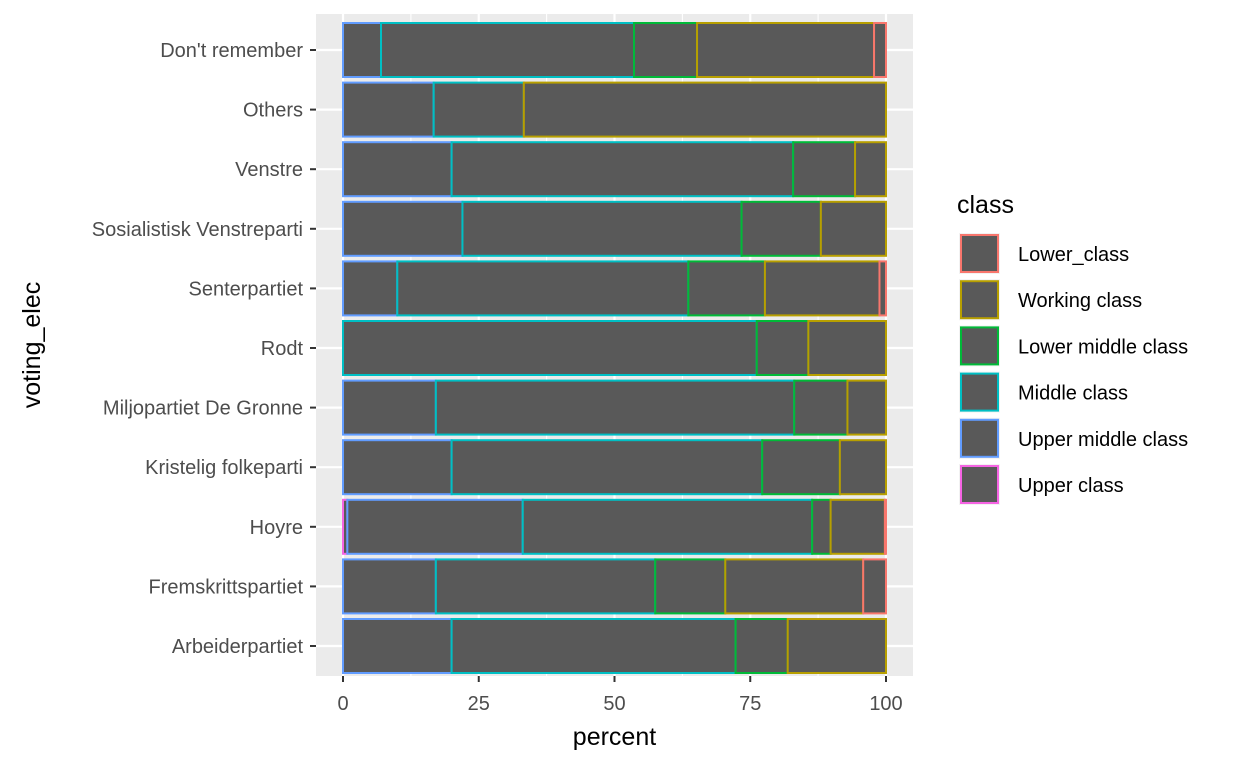  Describe the element at coordinates (853, 228) in the screenshot. I see `bar-sosialistisk-venstreparti-working-class` at that location.